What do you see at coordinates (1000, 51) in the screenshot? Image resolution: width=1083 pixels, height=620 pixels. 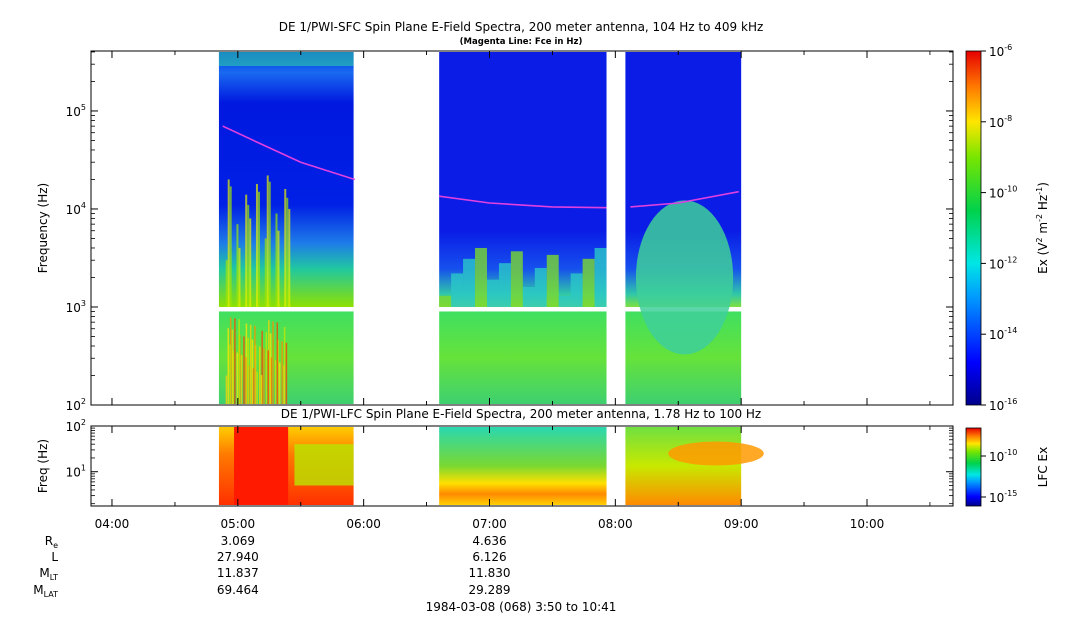 I see `sfc-colorbar-tick-label: 10⁻⁶` at bounding box center [1000, 51].